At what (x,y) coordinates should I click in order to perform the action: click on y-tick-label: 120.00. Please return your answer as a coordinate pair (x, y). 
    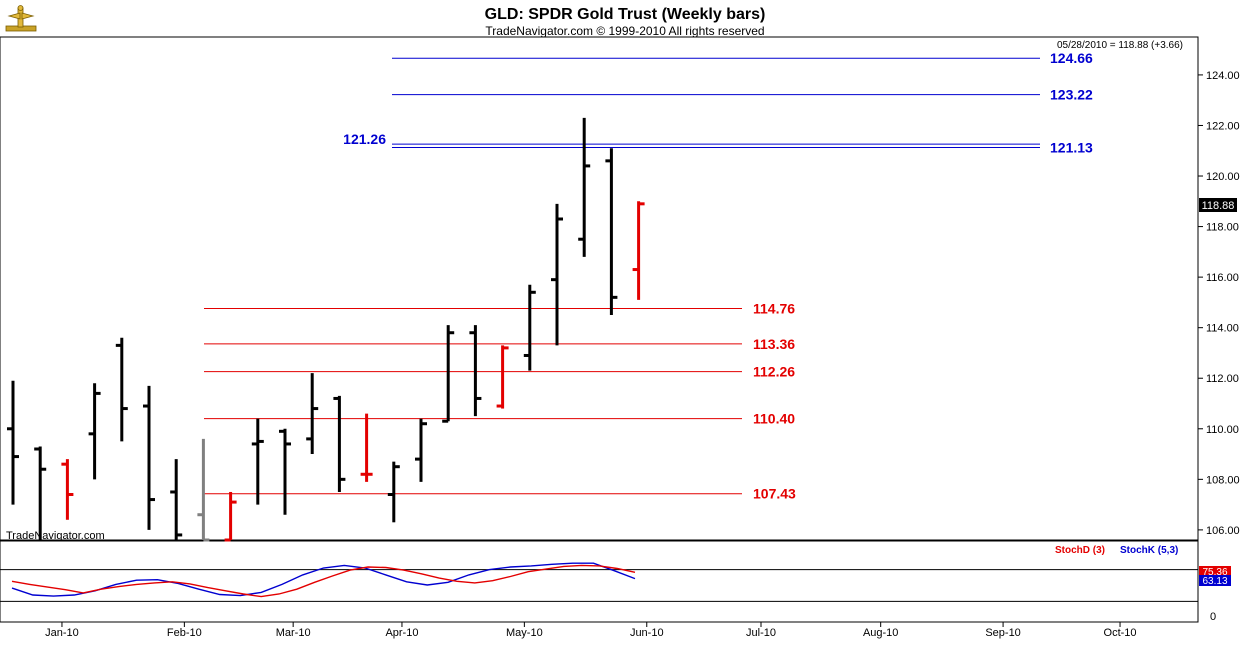
    Looking at the image, I should click on (1223, 177).